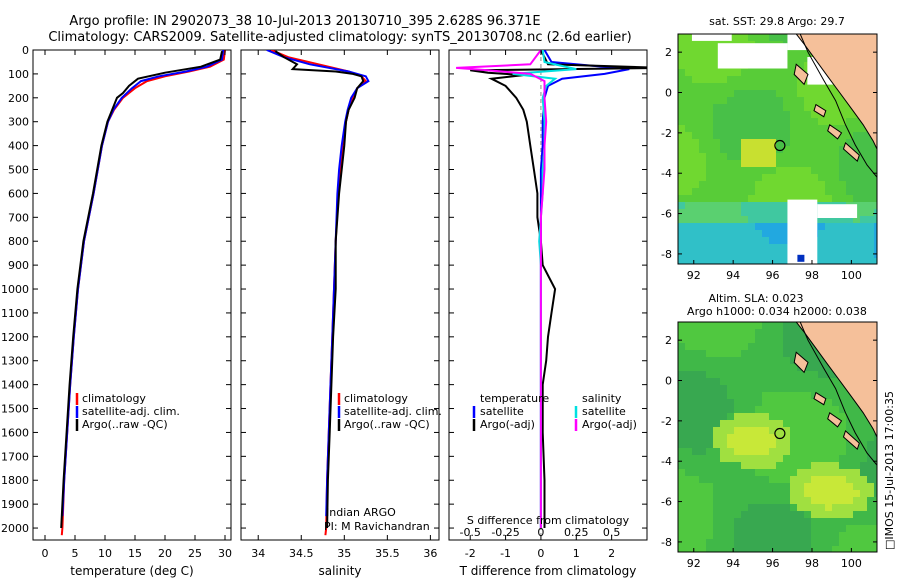 The image size is (900, 580). Describe the element at coordinates (301, 553) in the screenshot. I see `x-tick-label: 34.5` at that location.